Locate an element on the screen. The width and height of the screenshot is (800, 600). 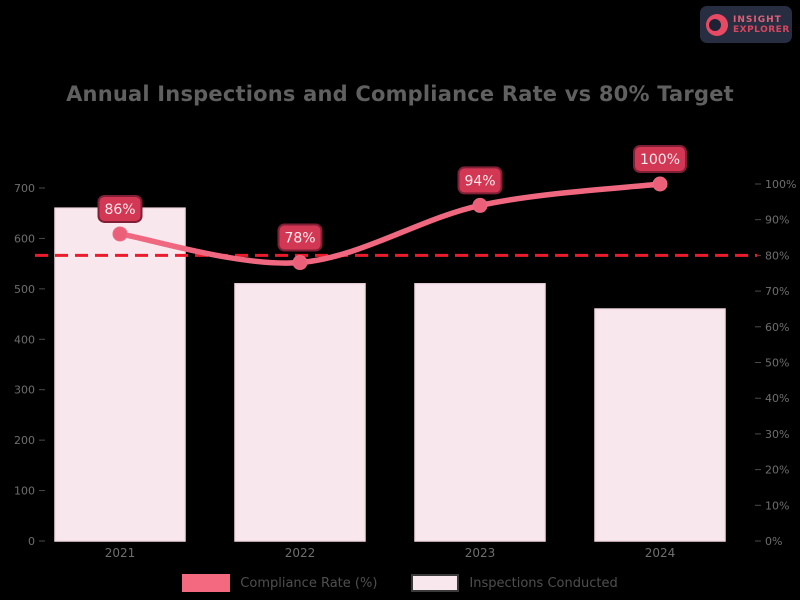
left-axis-tick-label: 700 is located at coordinates (24, 188).